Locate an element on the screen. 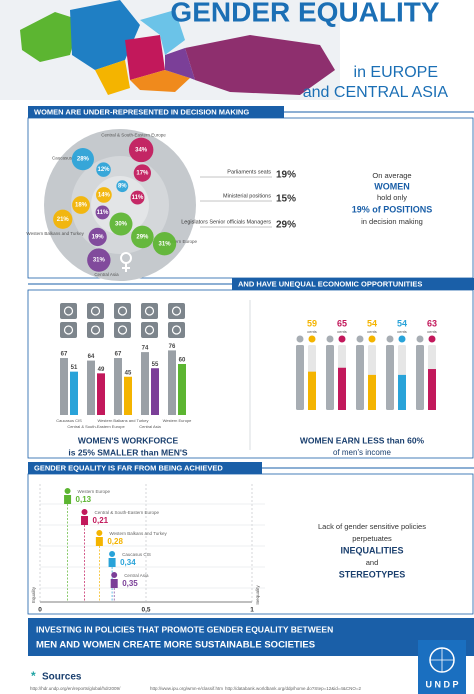 This screenshot has width=474, height=694. logo-text: U N D P is located at coordinates (441, 684).